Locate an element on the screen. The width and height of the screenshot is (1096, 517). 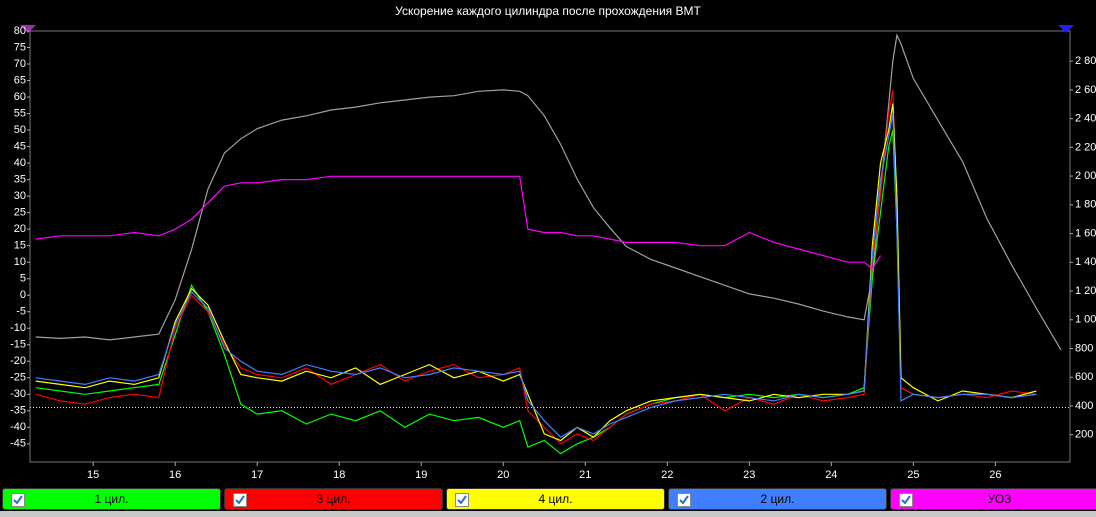
x-tick-label: 24 is located at coordinates (831, 475).